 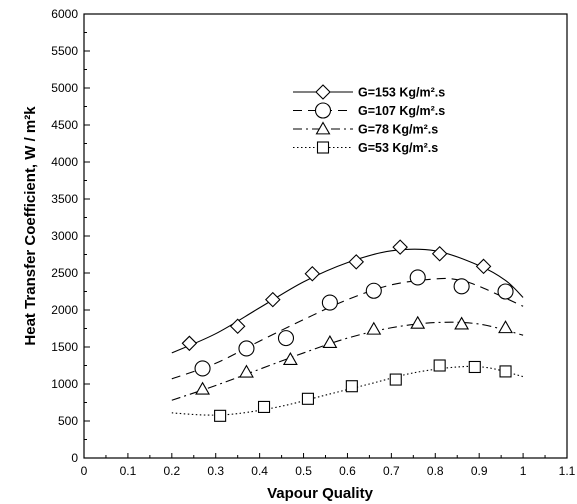 I want to click on legend-label: G=78 Kg/m².s, so click(x=398, y=130).